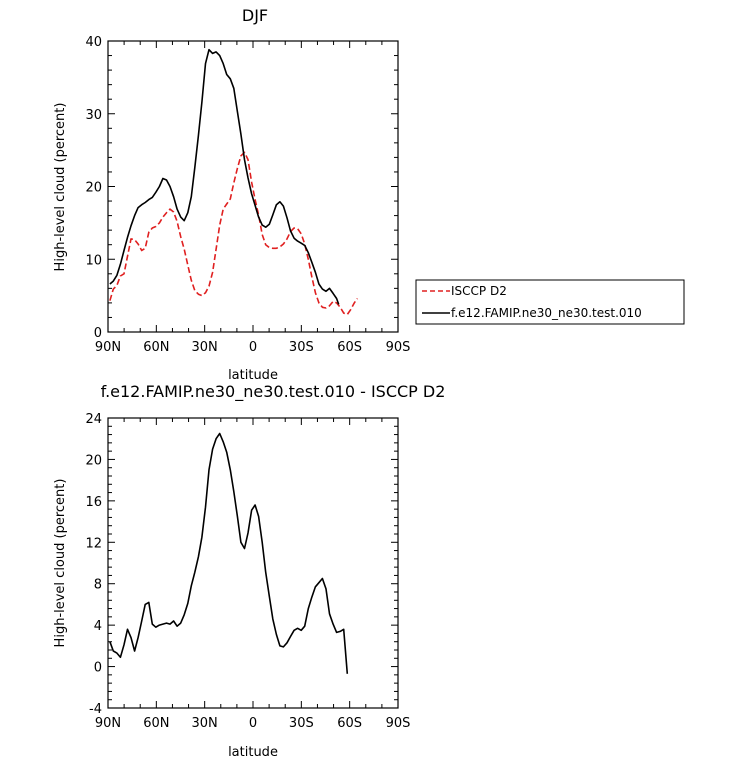  I want to click on legend-label-model: f.e12.FAMIP.ne30_ne30.test.010, so click(546, 313).